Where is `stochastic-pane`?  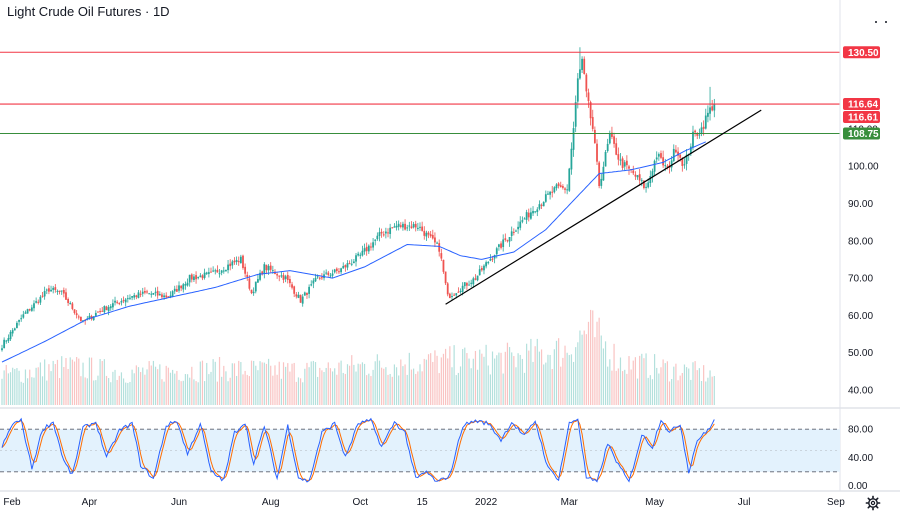
stochastic-pane is located at coordinates (420, 450).